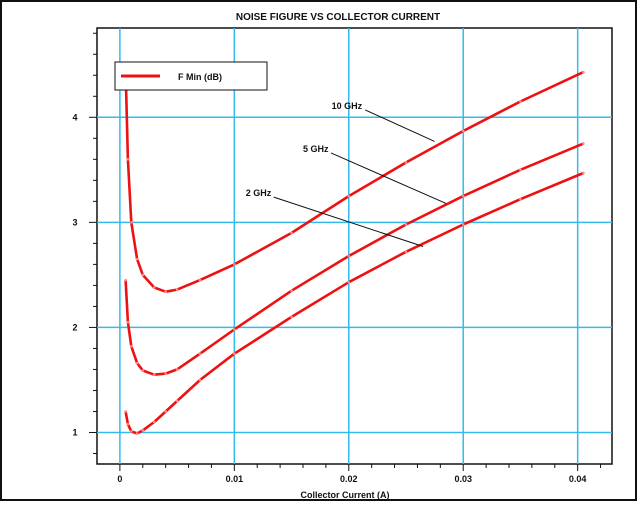  I want to click on x-tick-label: 0.01, so click(235, 479).